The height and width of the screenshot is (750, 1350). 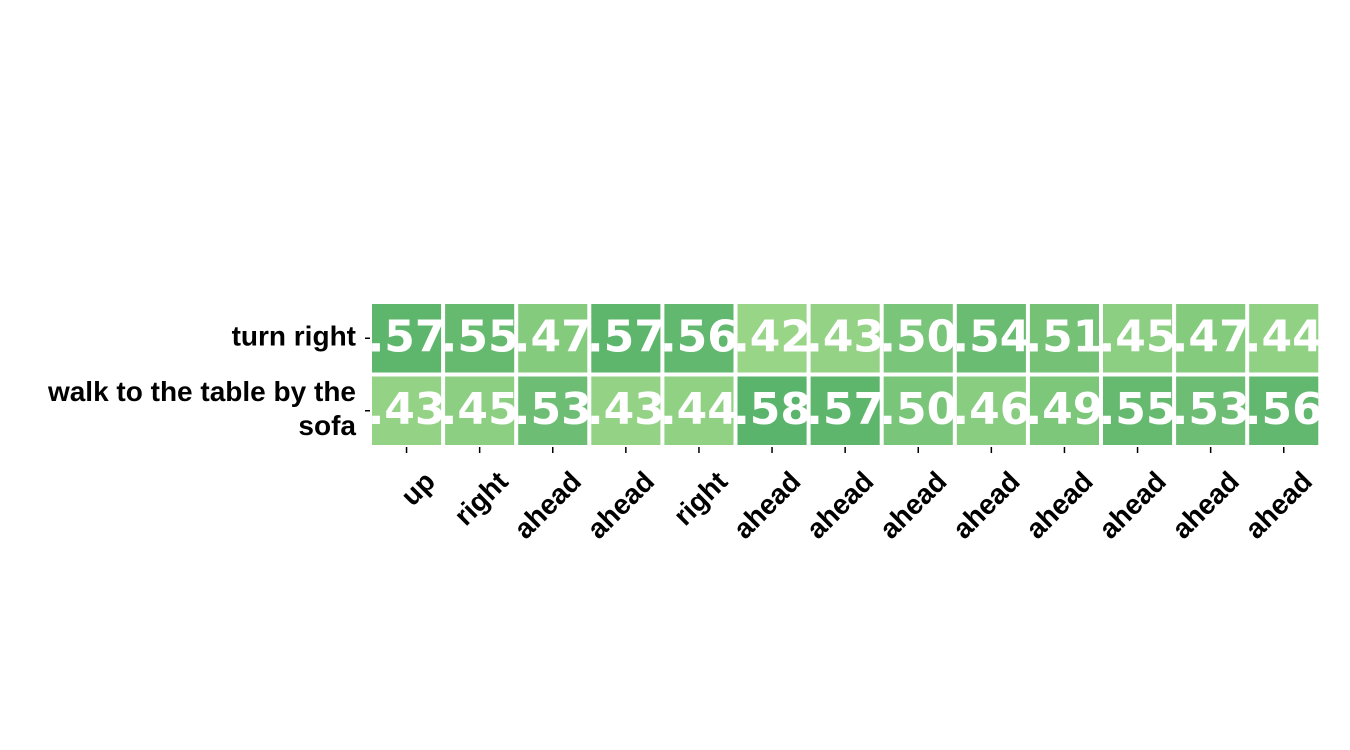 I want to click on cell-value-label: .46, so click(x=991, y=409).